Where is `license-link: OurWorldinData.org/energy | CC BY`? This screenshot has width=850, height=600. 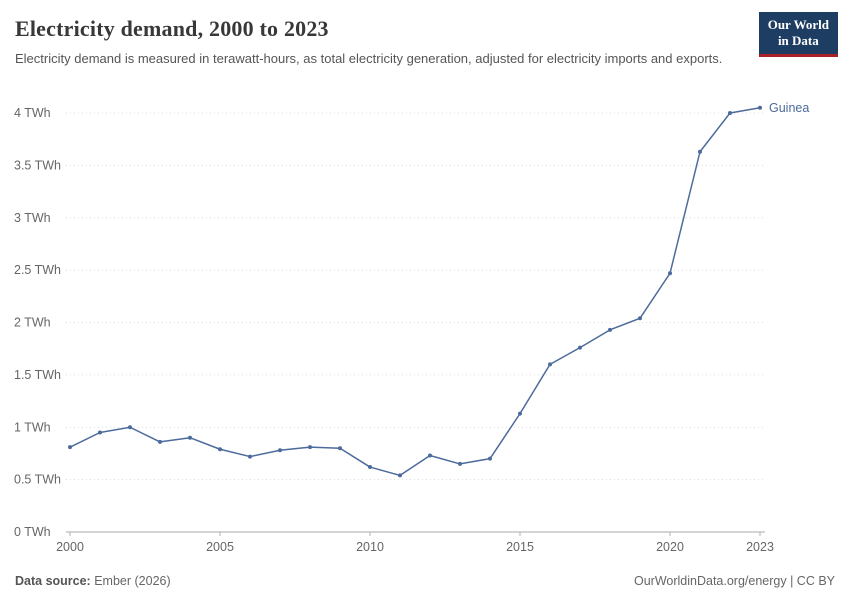
license-link: OurWorldinData.org/energy | CC BY is located at coordinates (734, 581).